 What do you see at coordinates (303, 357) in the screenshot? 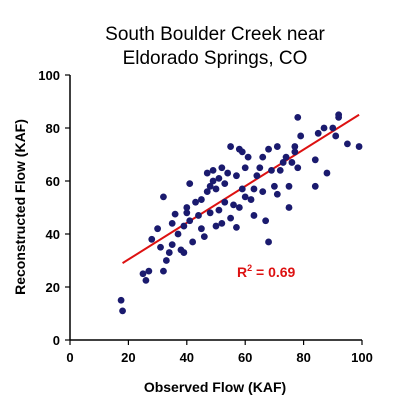
I see `x-tick-label: 80` at bounding box center [303, 357].